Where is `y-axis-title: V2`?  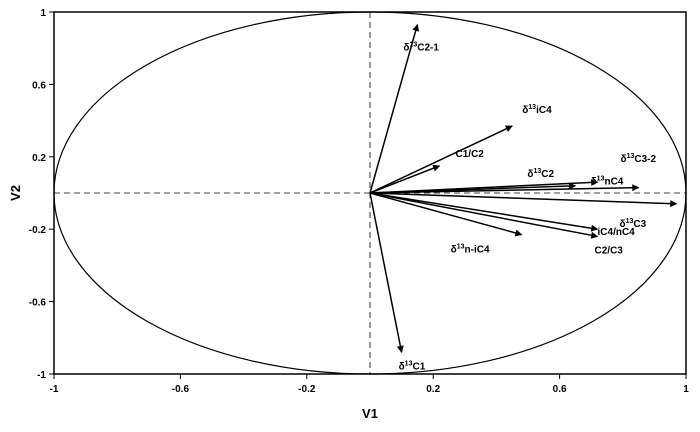
y-axis-title: V2 is located at coordinates (15, 193).